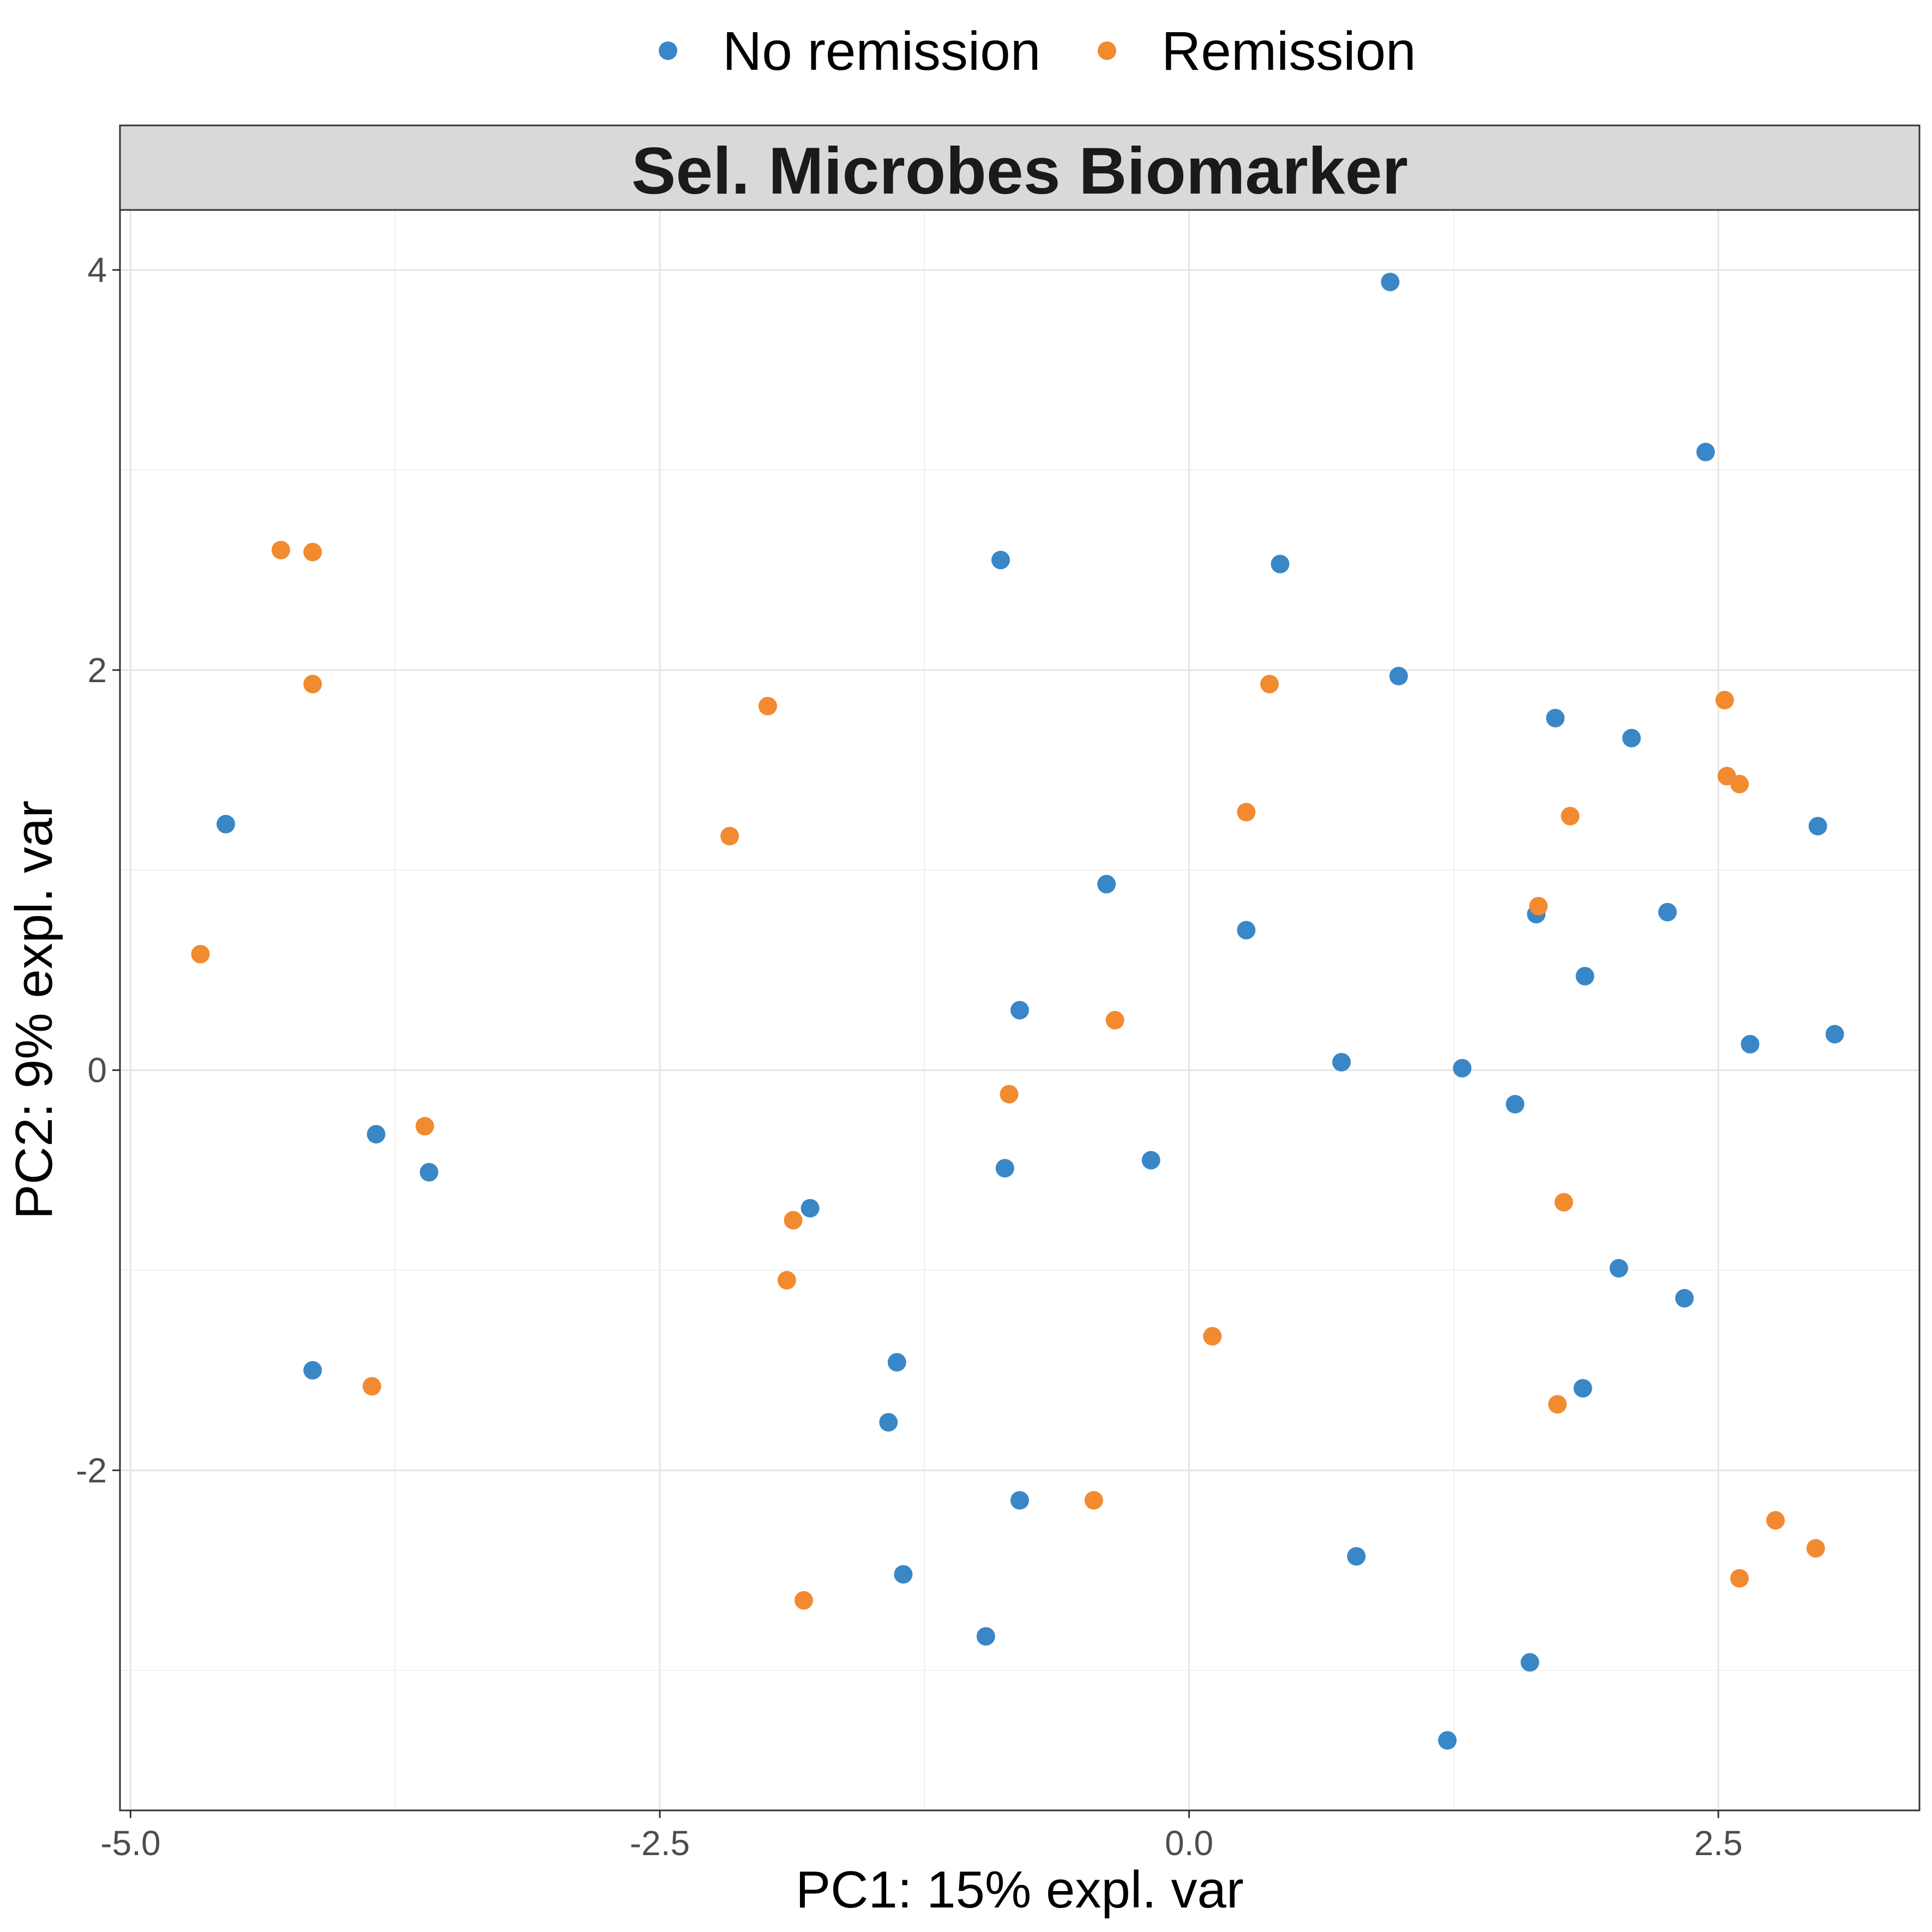  Describe the element at coordinates (1718, 1843) in the screenshot. I see `x-tick-label: 2.5` at that location.